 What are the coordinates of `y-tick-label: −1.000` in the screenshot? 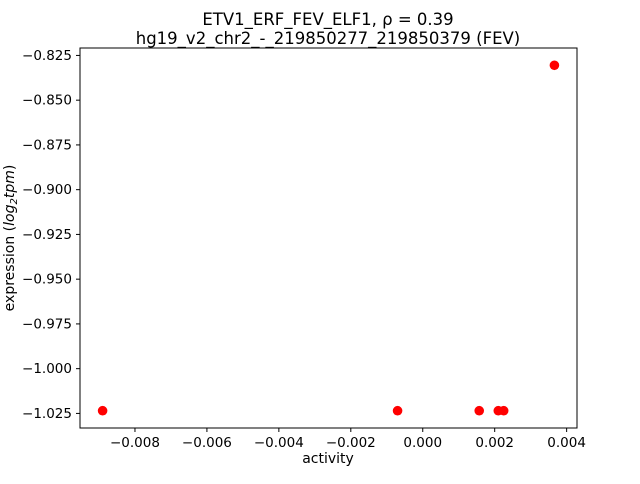 It's located at (47, 369).